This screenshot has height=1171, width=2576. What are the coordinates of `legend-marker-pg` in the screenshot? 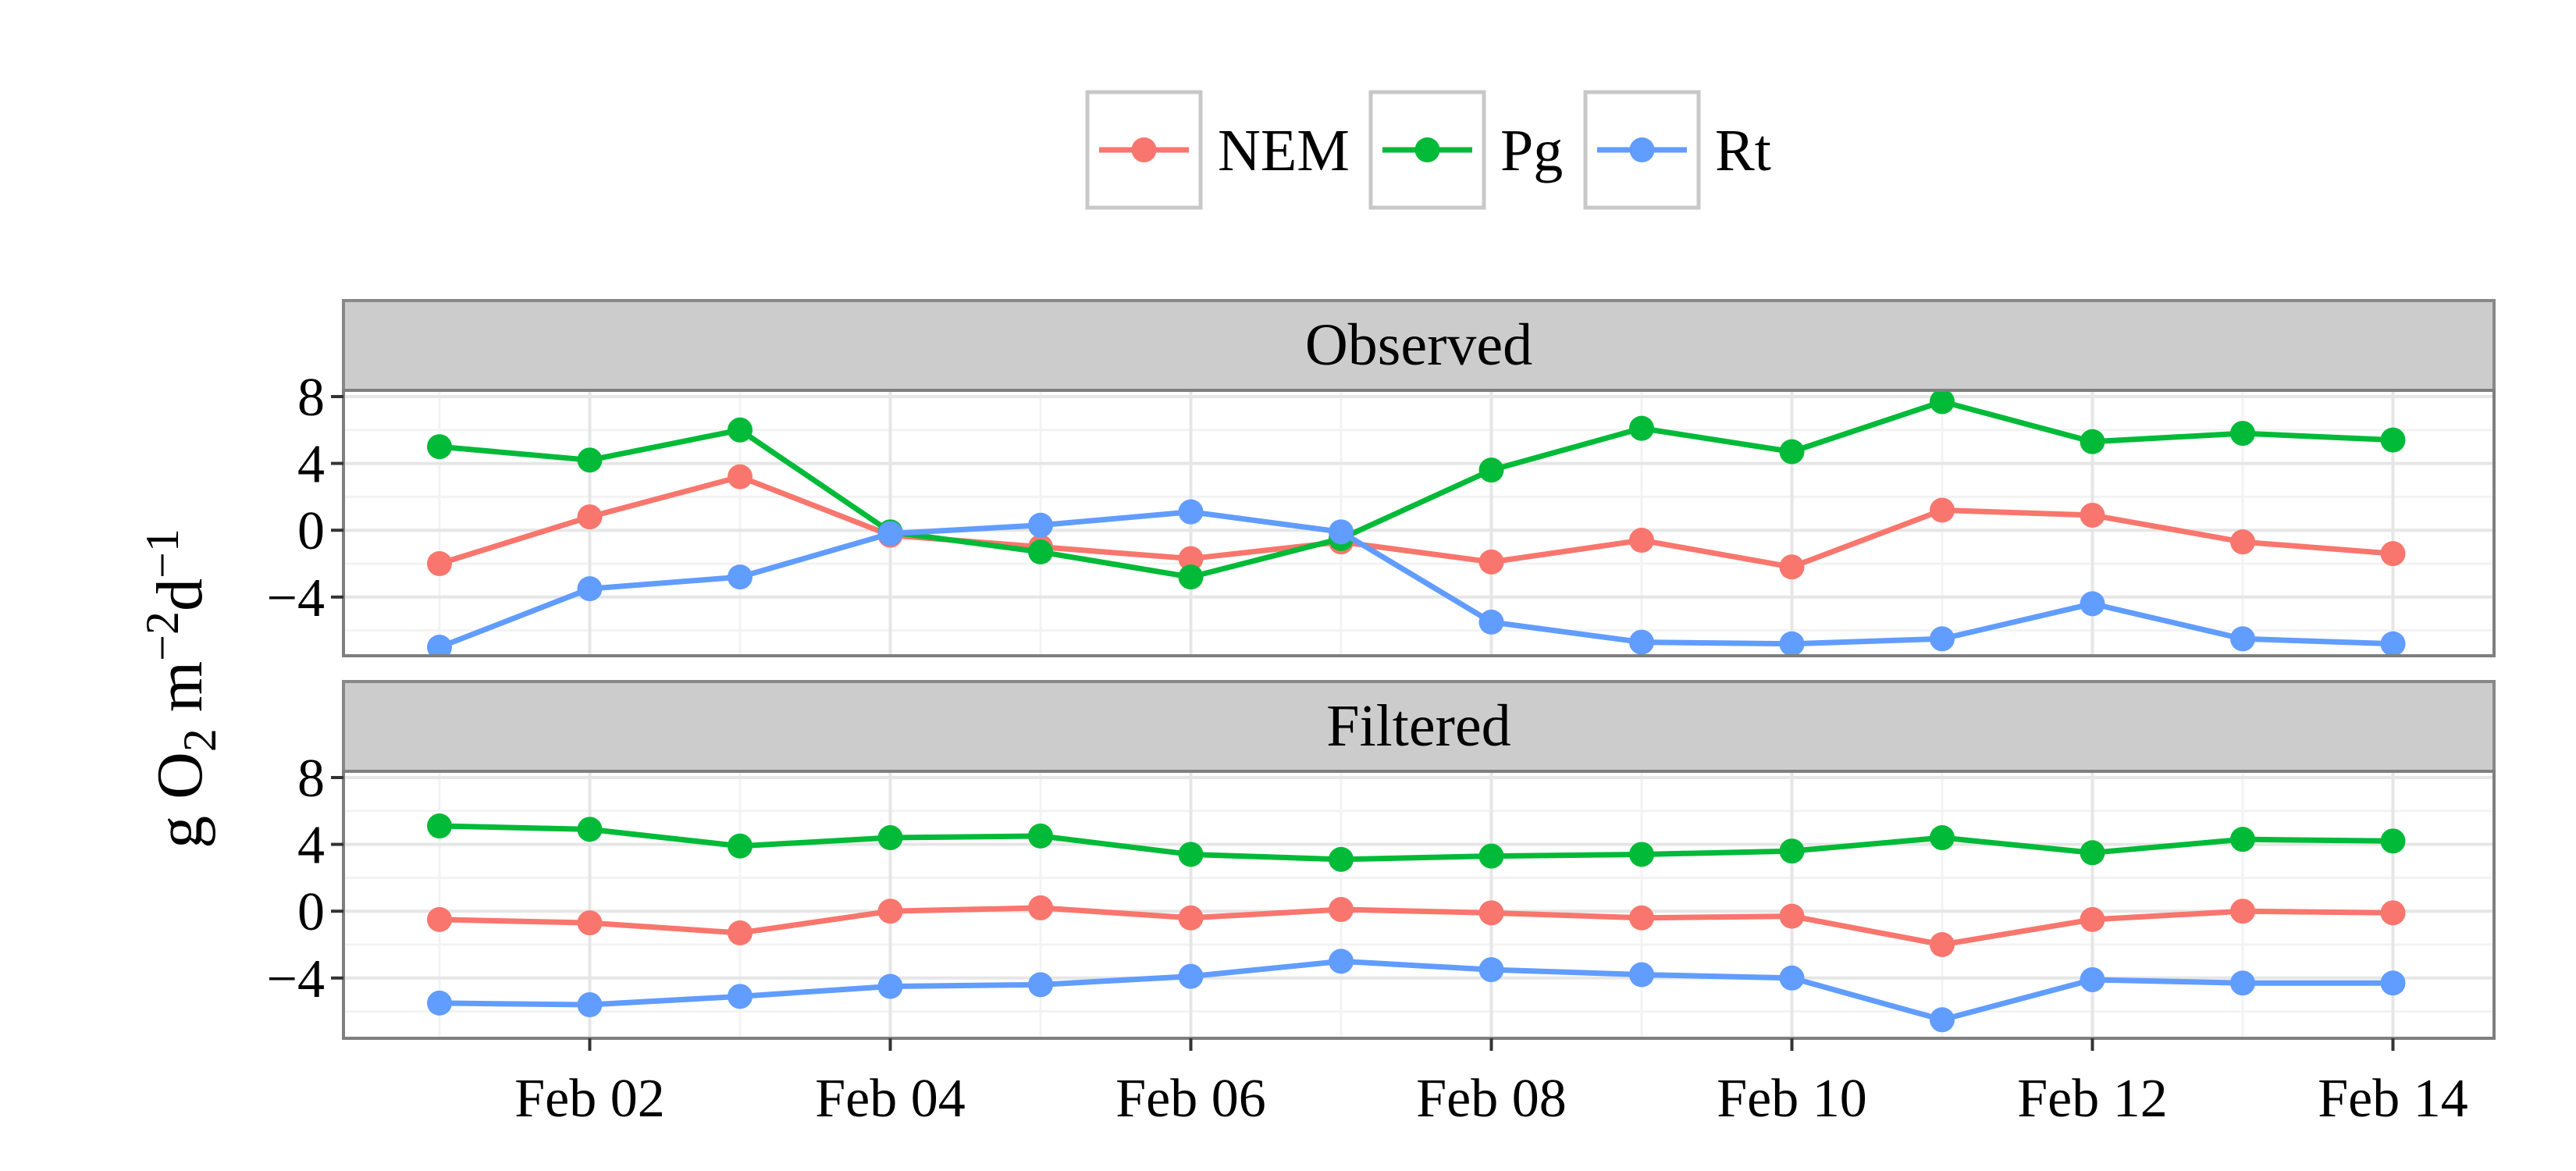 It's located at (1427, 149).